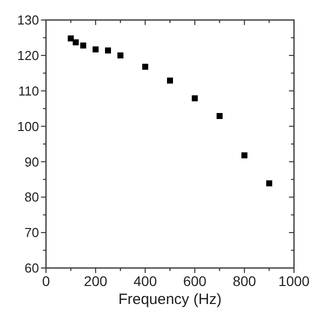 The height and width of the screenshot is (320, 320). Describe the element at coordinates (96, 281) in the screenshot. I see `x-tick-label: 200` at that location.